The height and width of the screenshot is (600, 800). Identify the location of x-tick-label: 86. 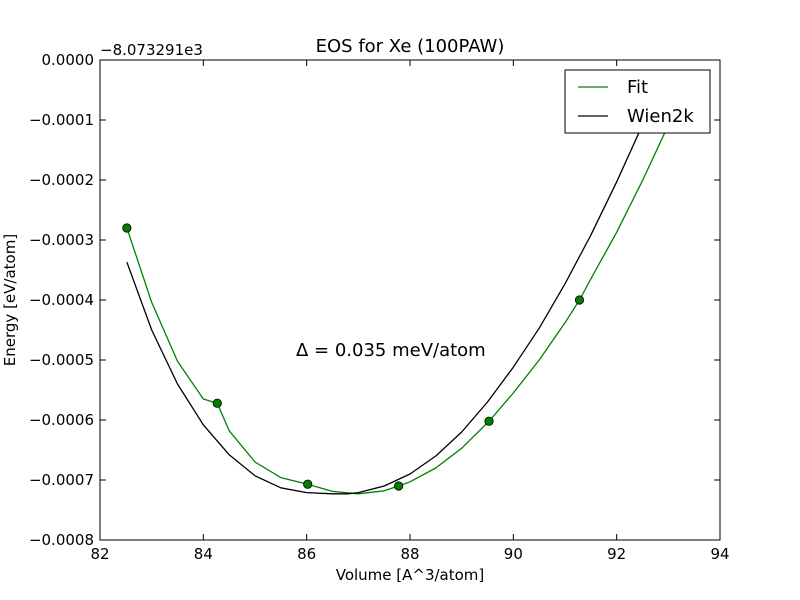
(306, 554).